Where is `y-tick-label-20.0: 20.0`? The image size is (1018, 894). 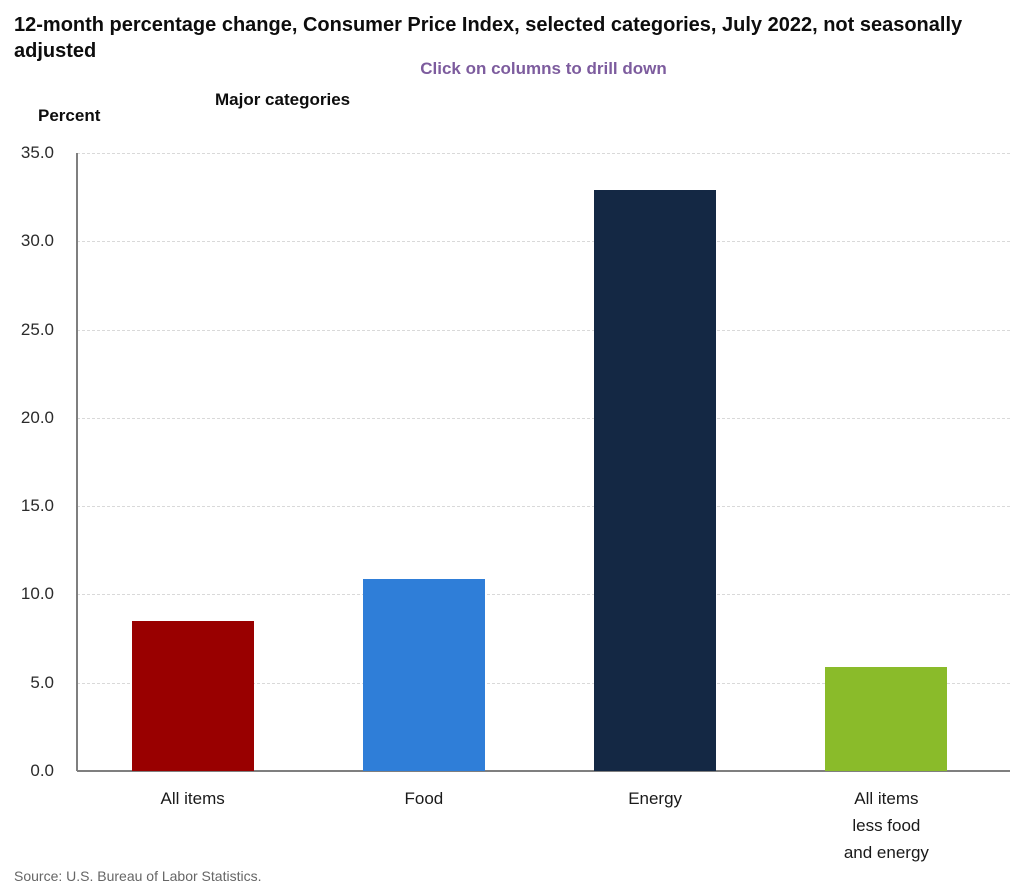
y-tick-label-20.0: 20.0 is located at coordinates (37, 417).